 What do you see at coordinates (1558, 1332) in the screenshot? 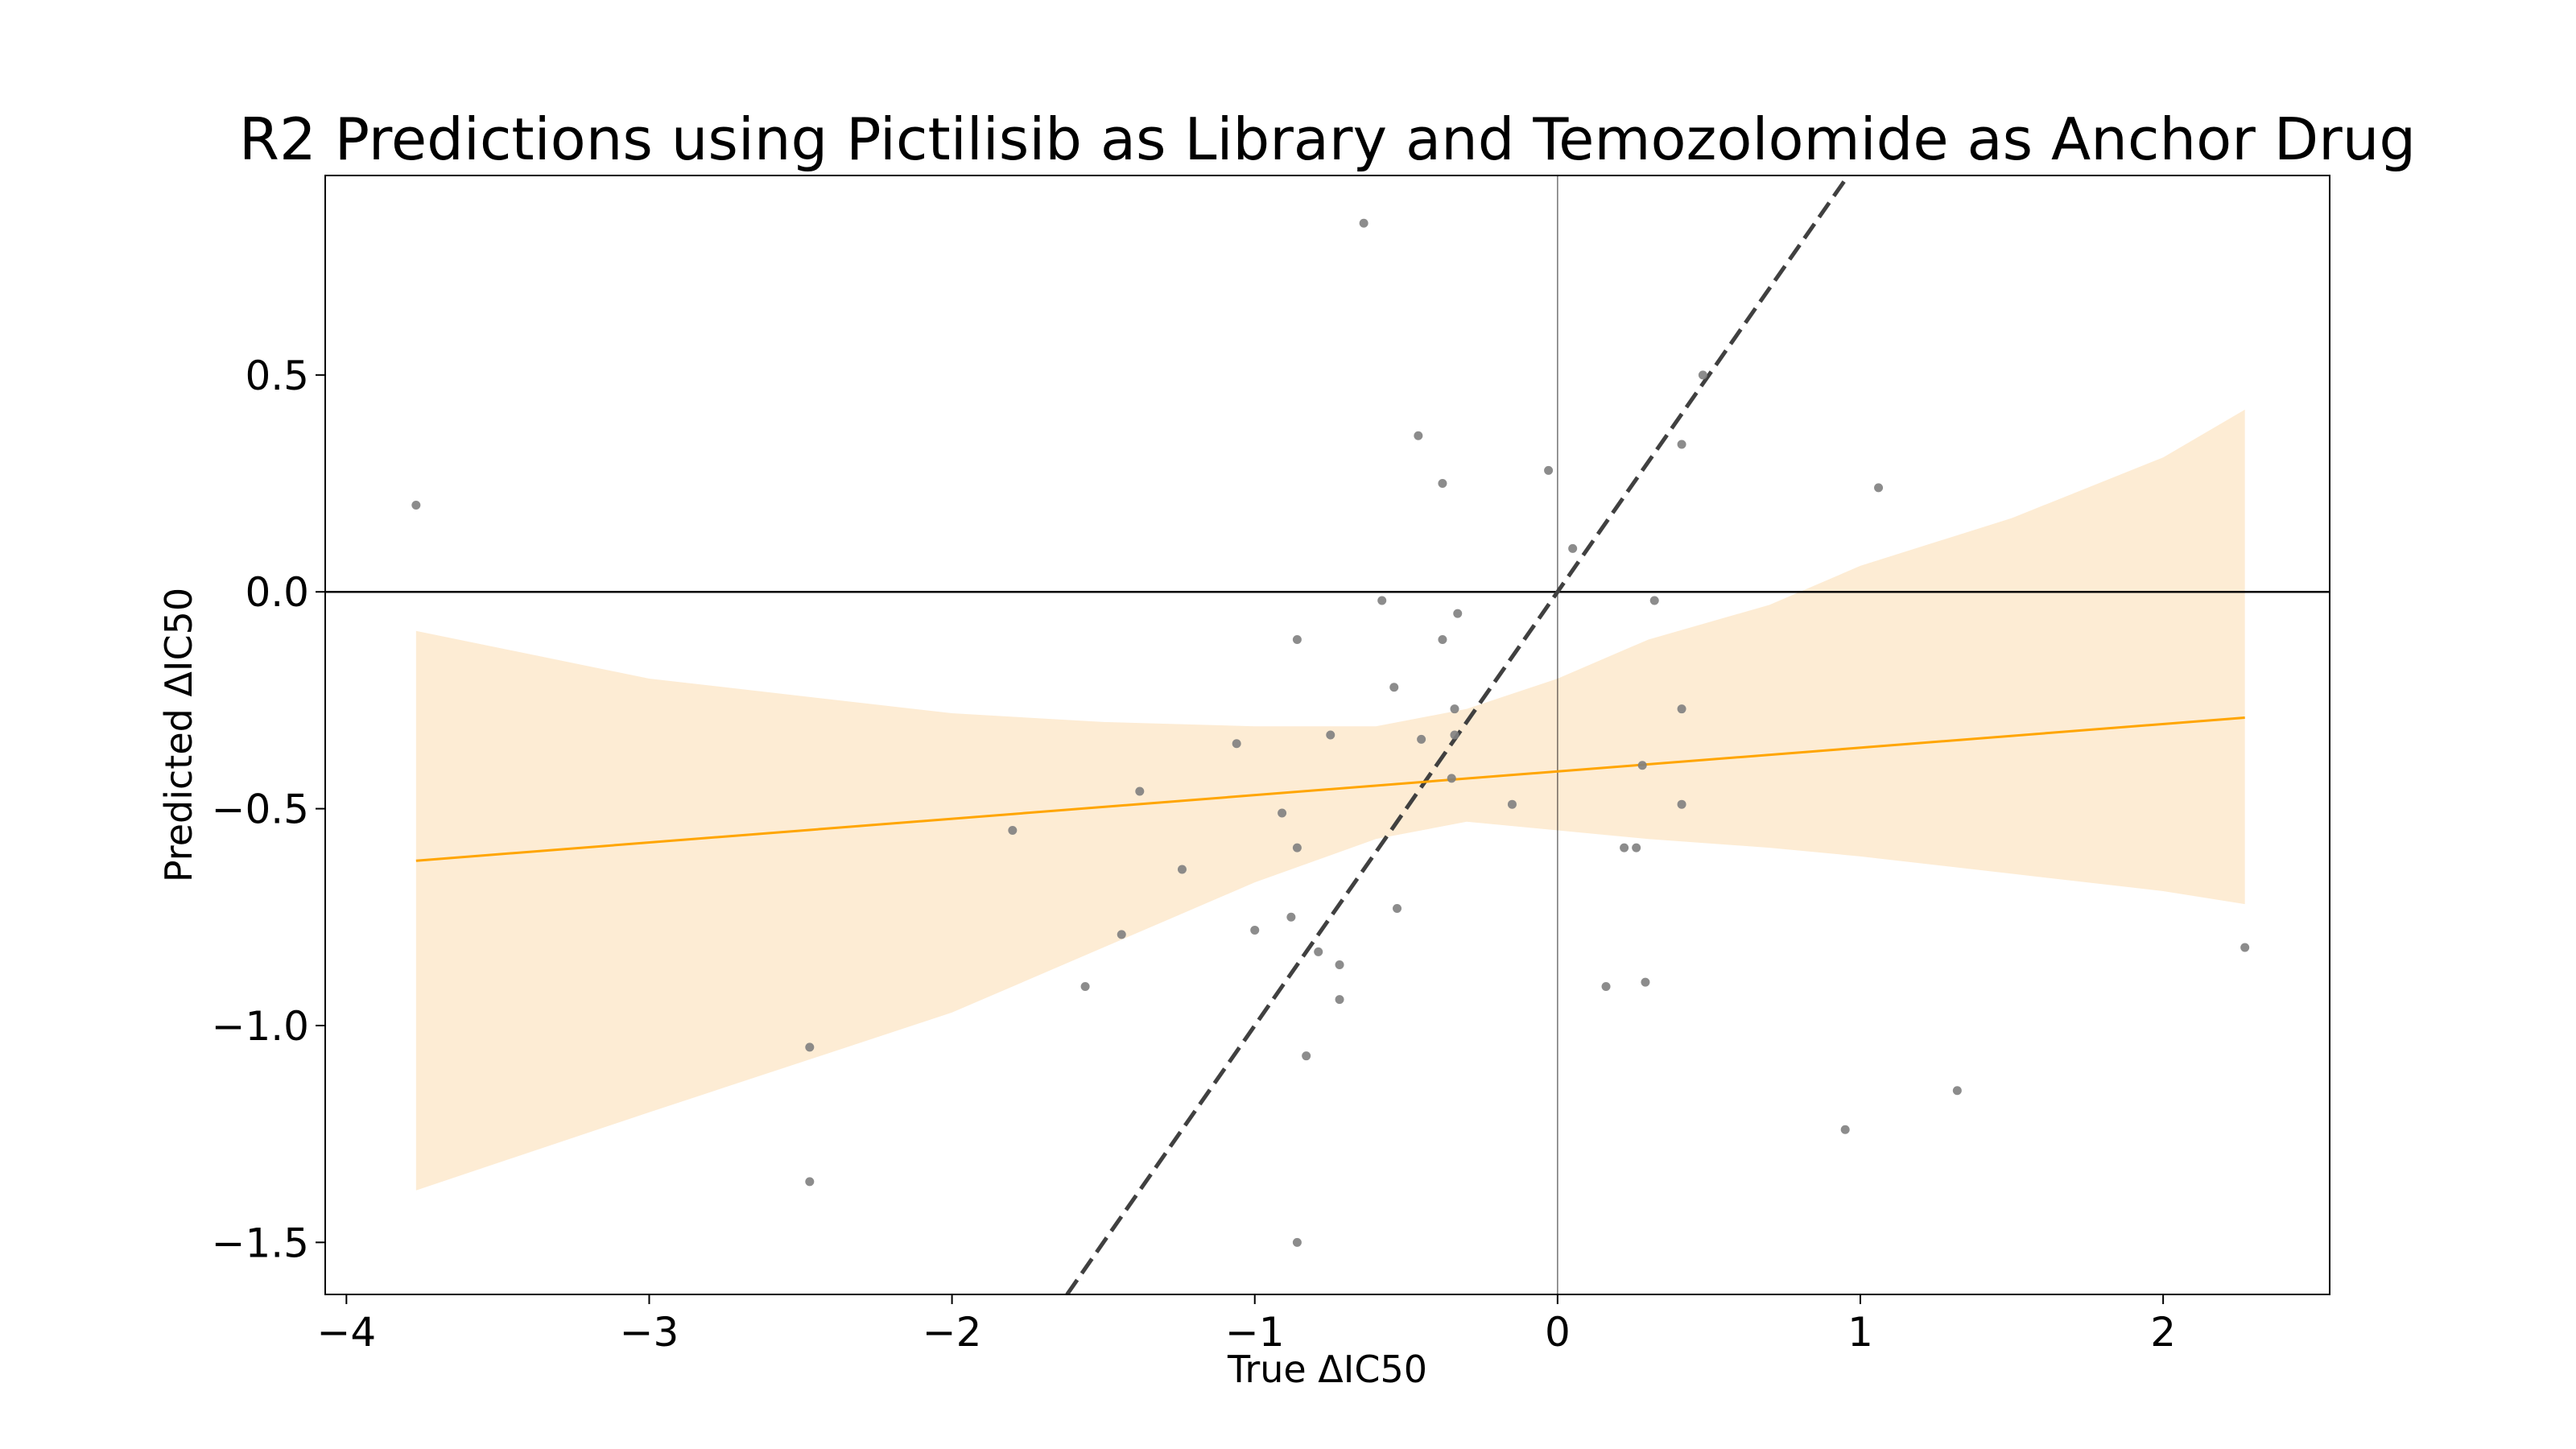
I see `x-tick-label: 0` at bounding box center [1558, 1332].